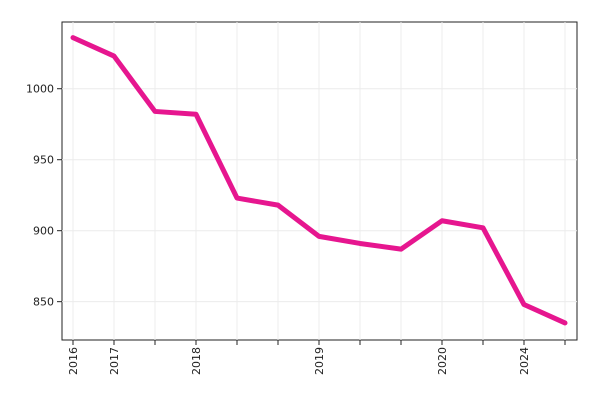  I want to click on y-tick-label: 850, so click(43, 302).